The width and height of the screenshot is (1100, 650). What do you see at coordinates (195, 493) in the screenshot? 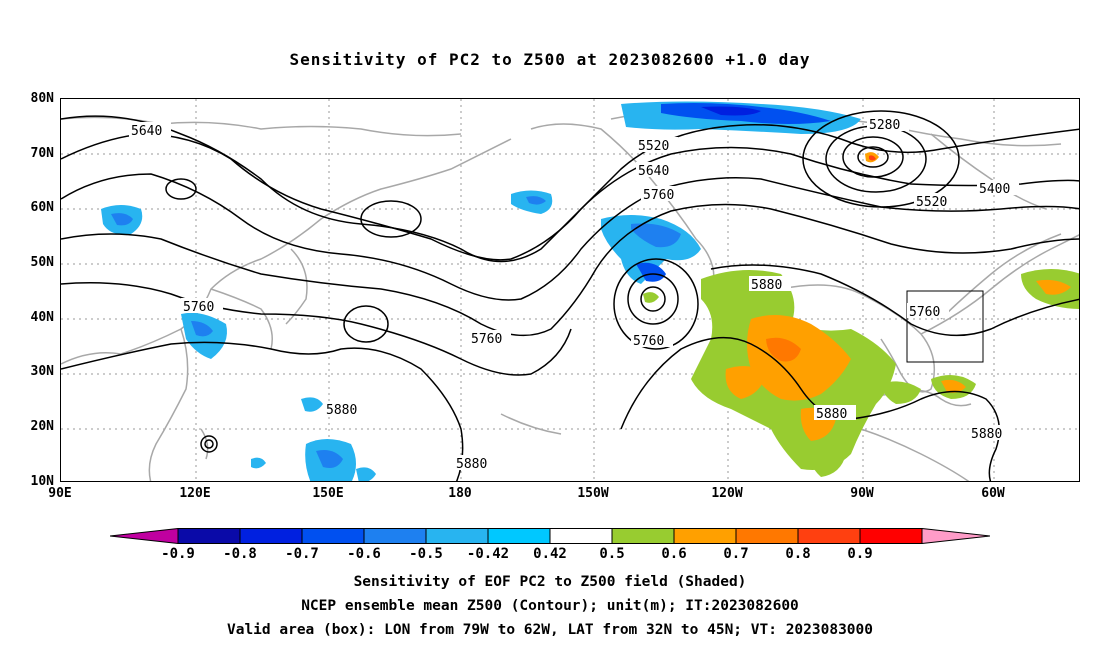
I see `lon-label-120e: 120E` at bounding box center [195, 493].